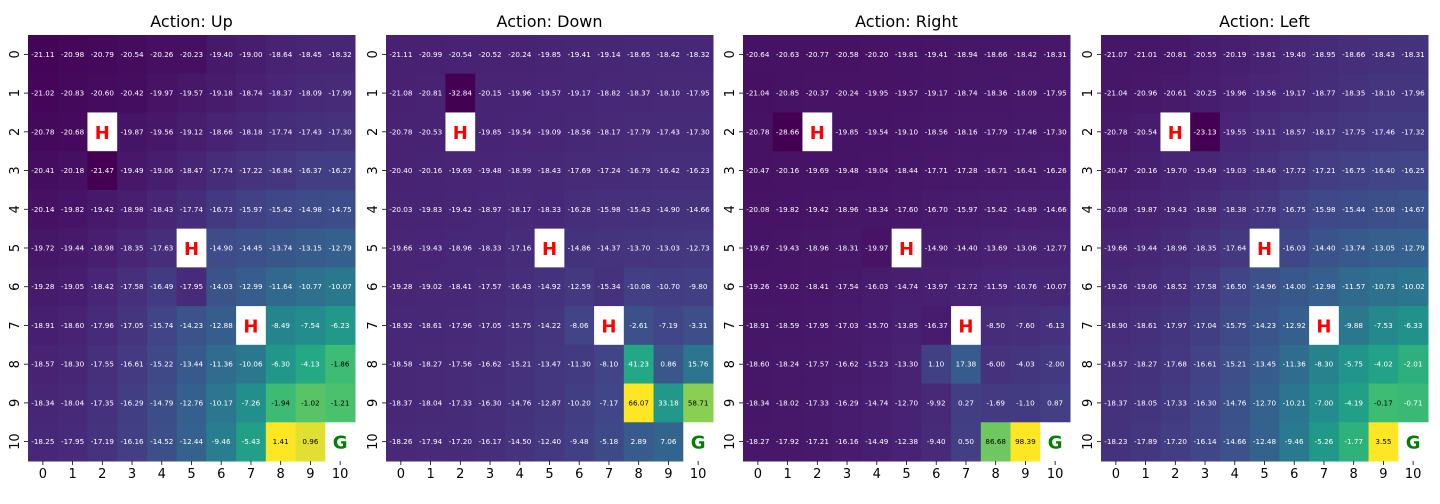  What do you see at coordinates (340, 364) in the screenshot?
I see `cell-value-label: -1.86` at bounding box center [340, 364].